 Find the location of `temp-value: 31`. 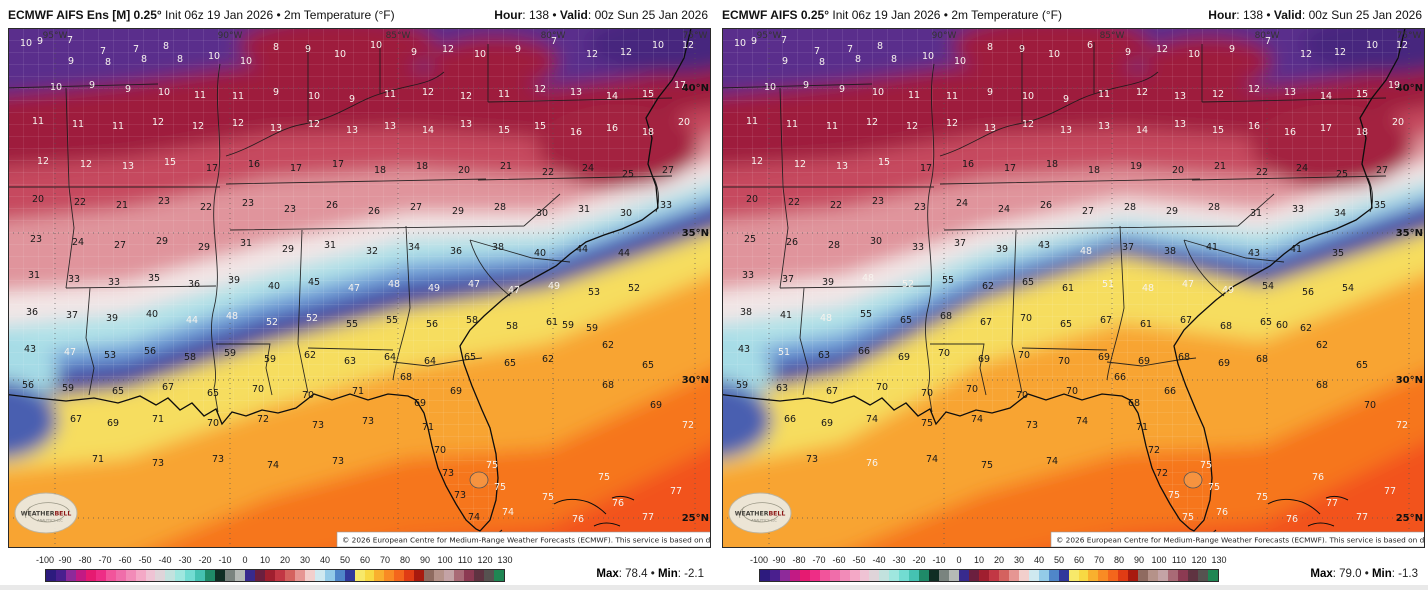

temp-value: 31 is located at coordinates (330, 245).